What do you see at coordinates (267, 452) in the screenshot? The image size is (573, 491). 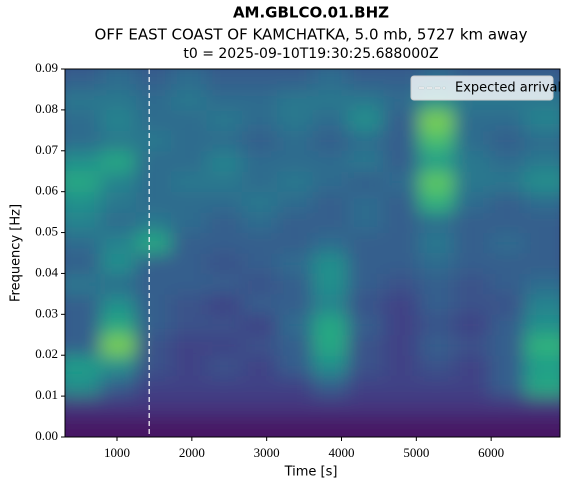 I see `x-tick-label: 3000` at bounding box center [267, 452].